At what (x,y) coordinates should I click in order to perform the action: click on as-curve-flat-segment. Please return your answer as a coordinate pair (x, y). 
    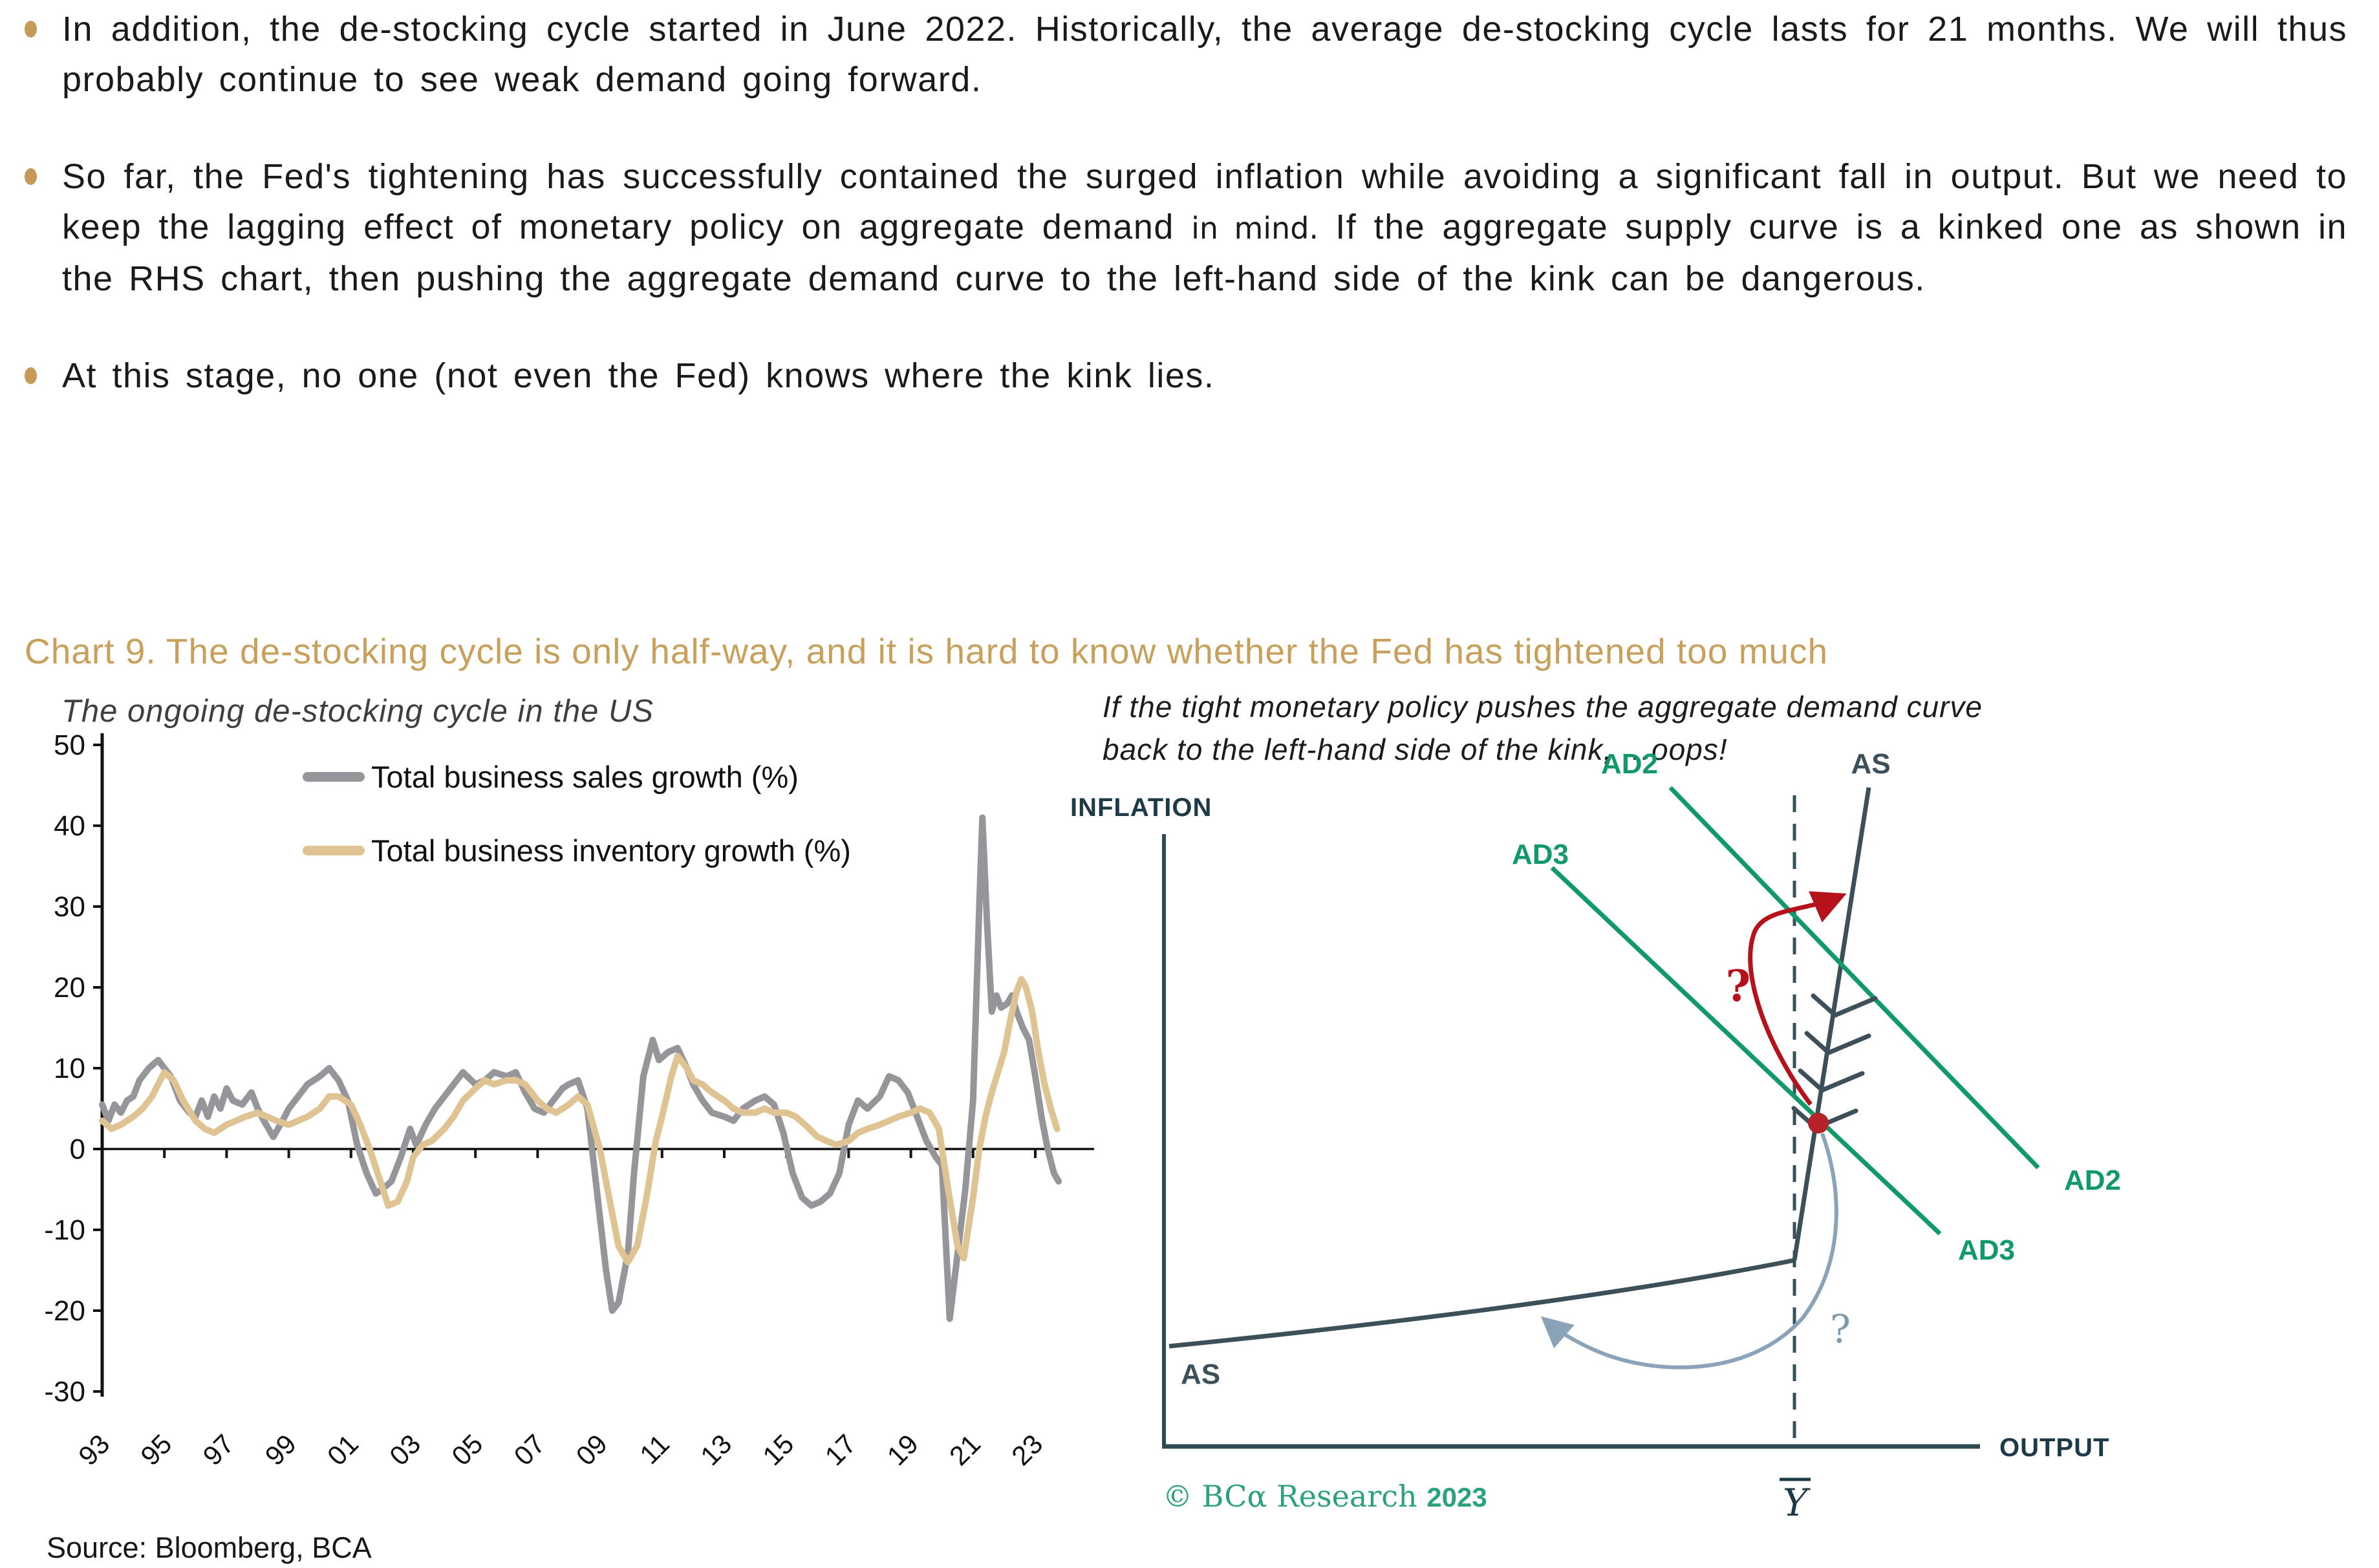
    Looking at the image, I should click on (1481, 1303).